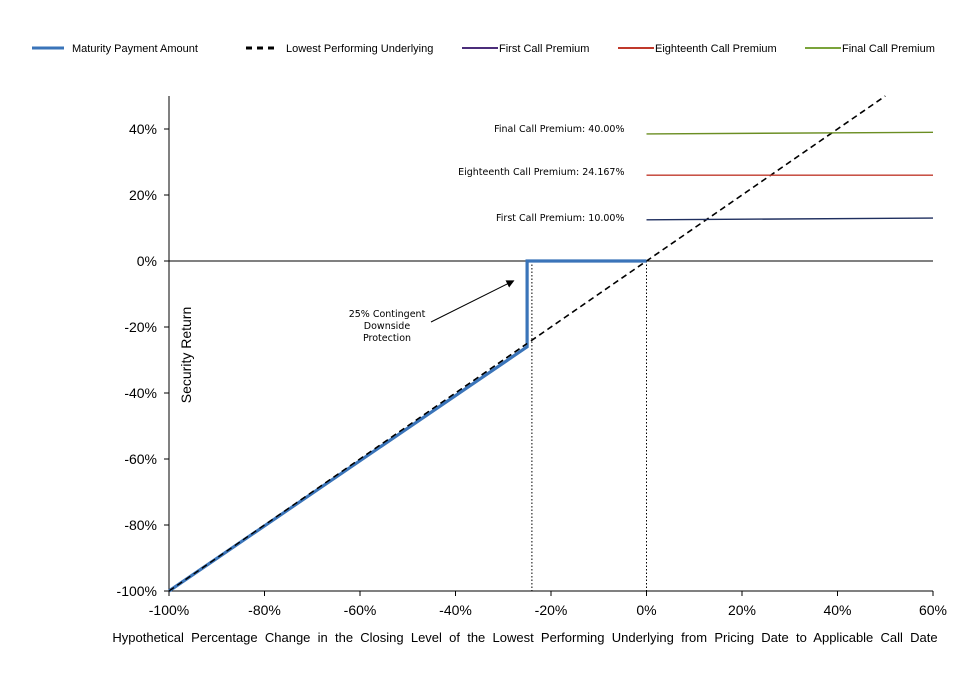 This screenshot has width=967, height=682. Describe the element at coordinates (933, 610) in the screenshot. I see `x-tick-label: 60%` at that location.